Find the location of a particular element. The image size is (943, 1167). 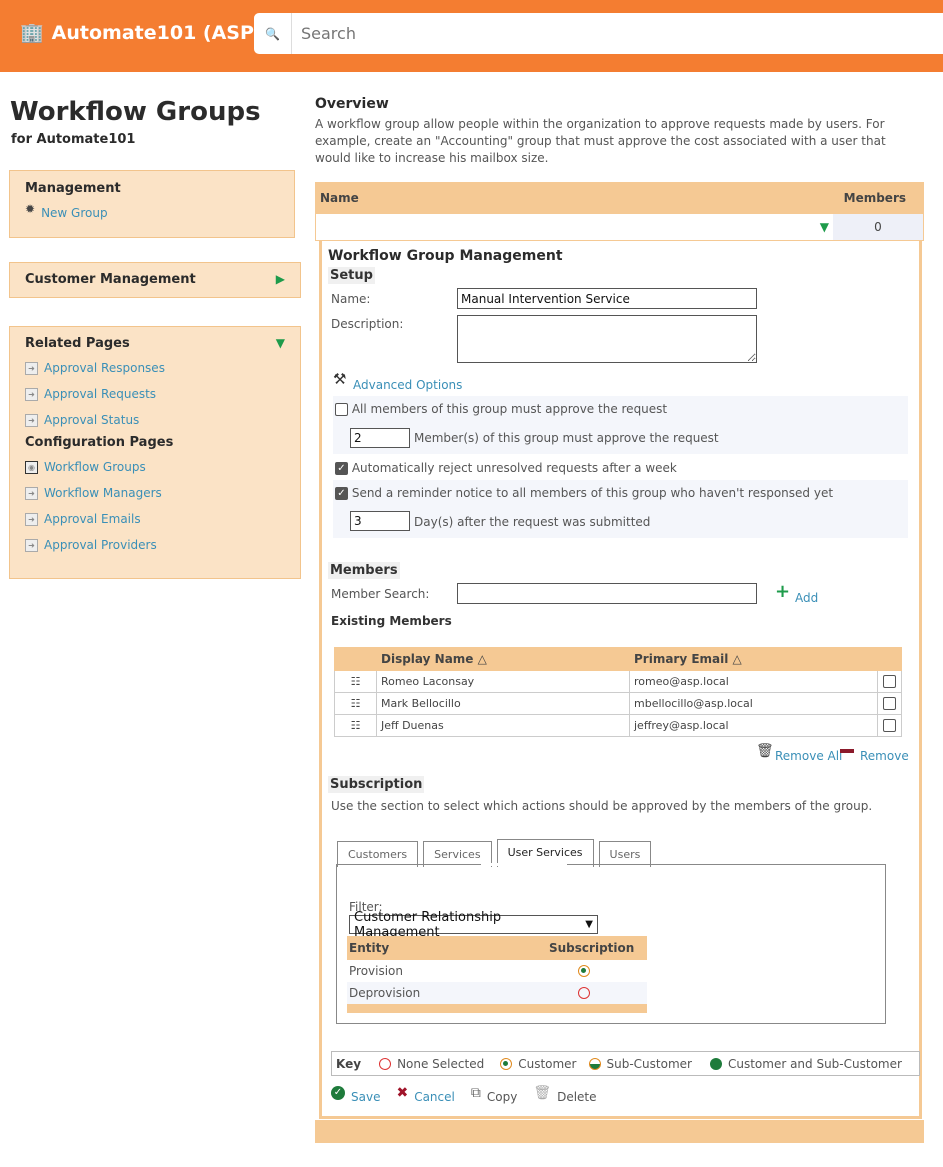

table-row: ☷ Jeff Duenas jeffrey@asp.local is located at coordinates (618, 725).